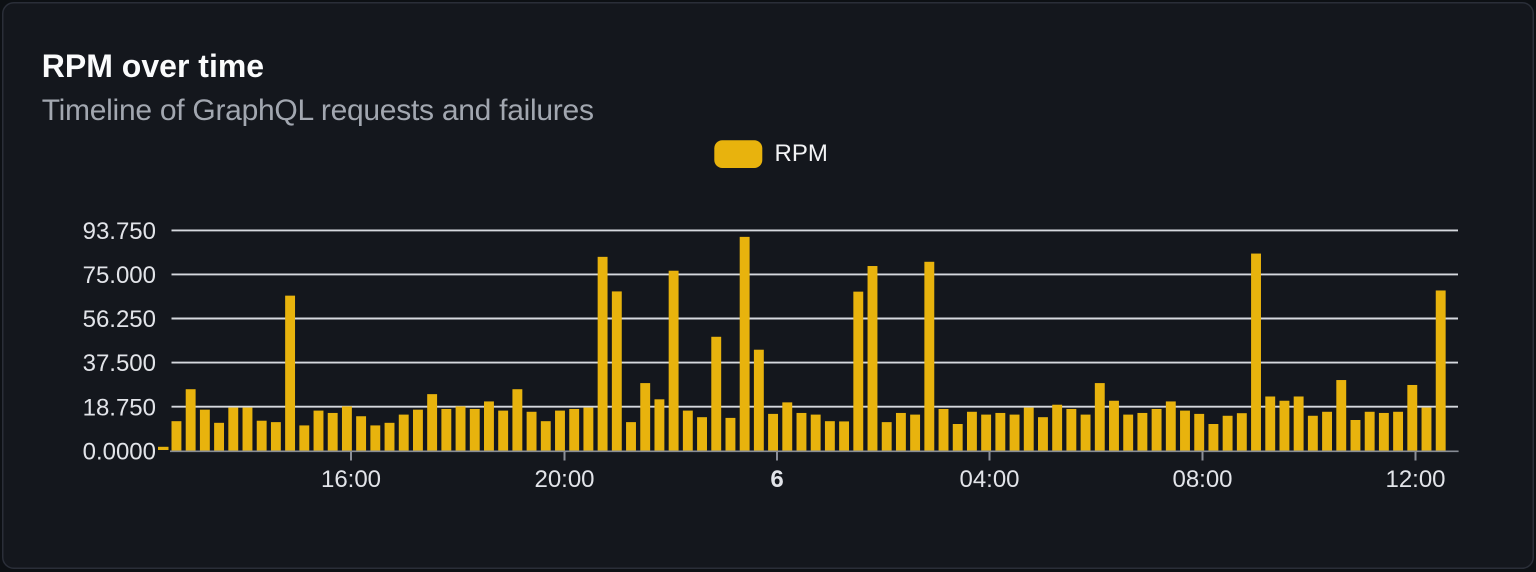 The height and width of the screenshot is (572, 1536). Describe the element at coordinates (119, 363) in the screenshot. I see `svg-text: 37.500` at that location.